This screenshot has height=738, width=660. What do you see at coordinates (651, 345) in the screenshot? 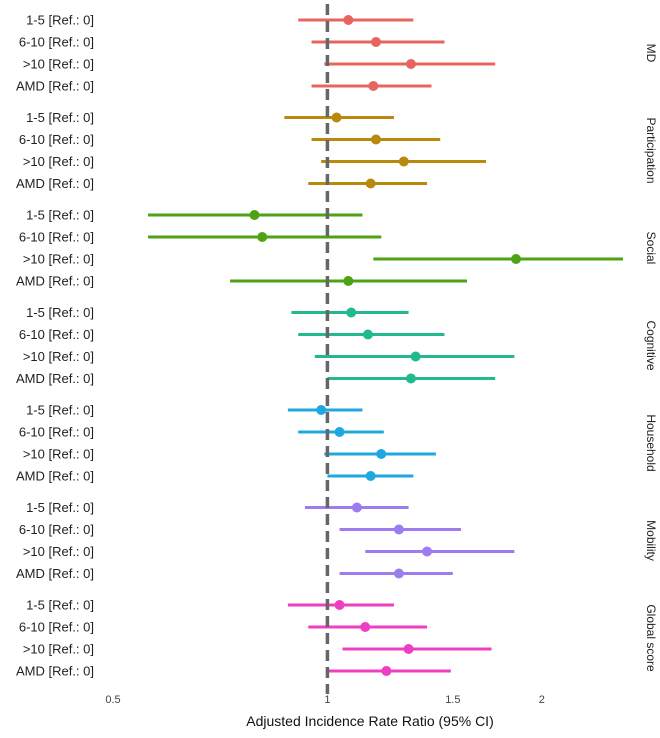
I see `facet-label: Cognitive` at bounding box center [651, 345].